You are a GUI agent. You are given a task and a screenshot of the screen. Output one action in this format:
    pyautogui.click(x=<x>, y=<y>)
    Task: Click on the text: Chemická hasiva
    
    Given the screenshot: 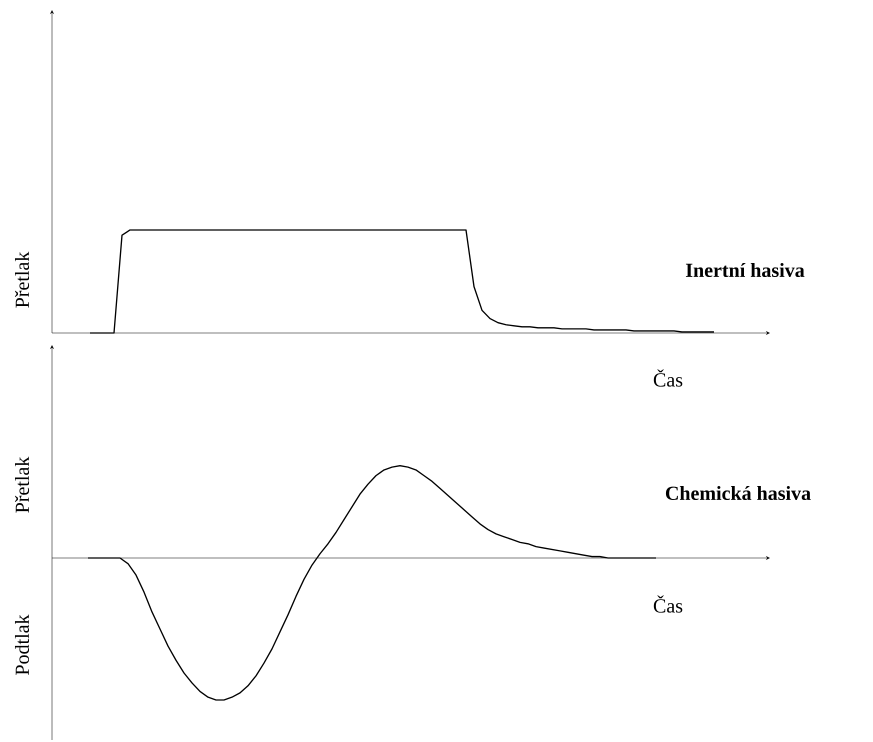 What is the action you would take?
    pyautogui.click(x=738, y=493)
    